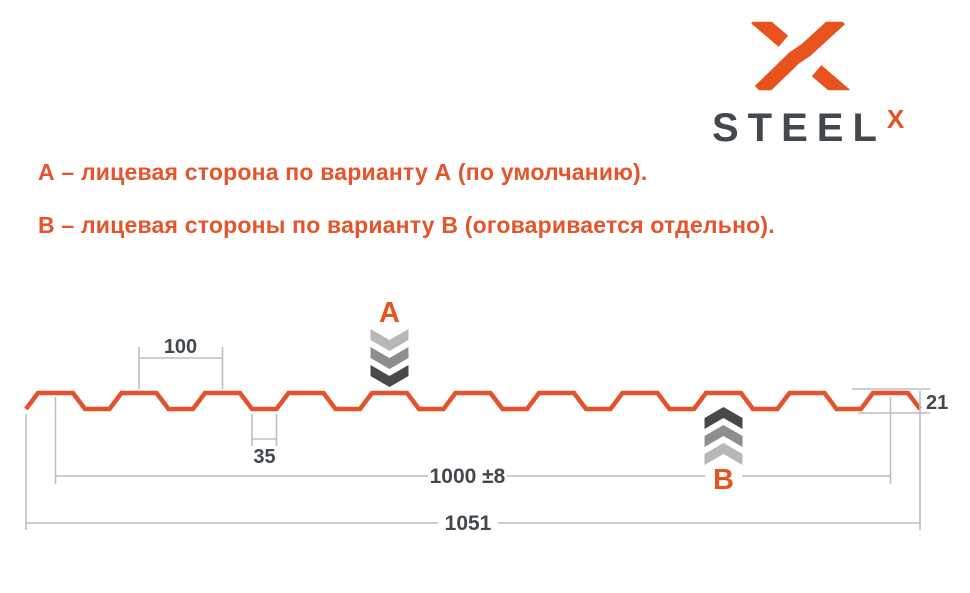  I want to click on valley-dimension-label: 35, so click(264, 457).